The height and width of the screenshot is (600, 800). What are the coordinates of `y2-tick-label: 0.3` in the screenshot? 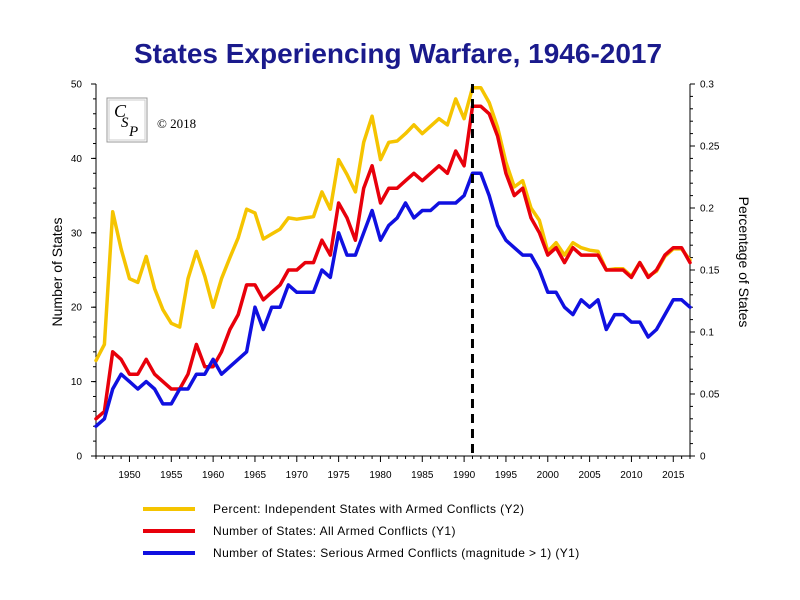 It's located at (707, 85).